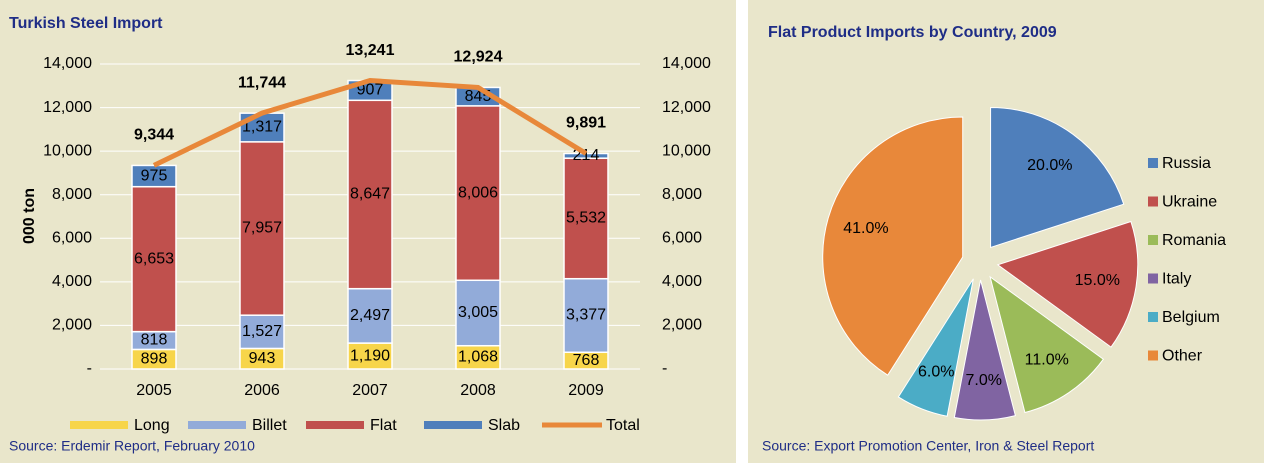 The width and height of the screenshot is (1264, 463). Describe the element at coordinates (269, 425) in the screenshot. I see `legend-label: Billet` at that location.